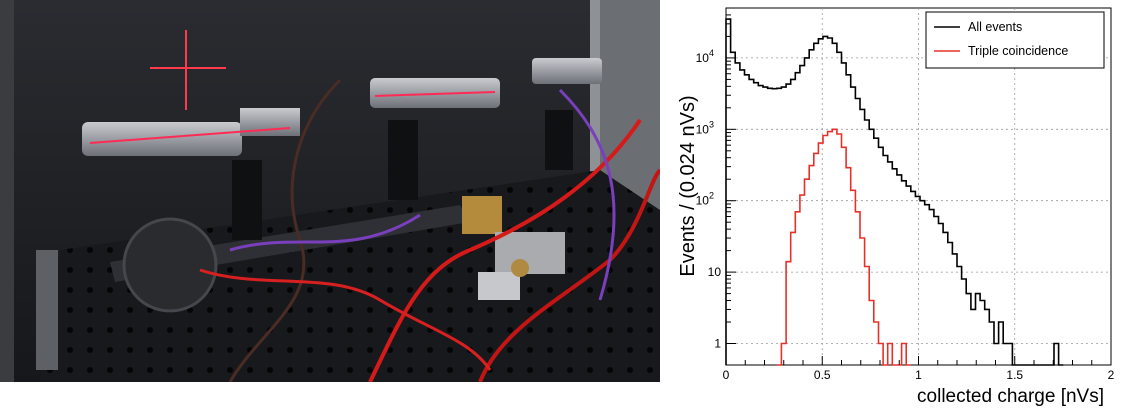 The width and height of the screenshot is (1122, 415). Describe the element at coordinates (711, 124) in the screenshot. I see `y-tick-exponent: 3` at that location.